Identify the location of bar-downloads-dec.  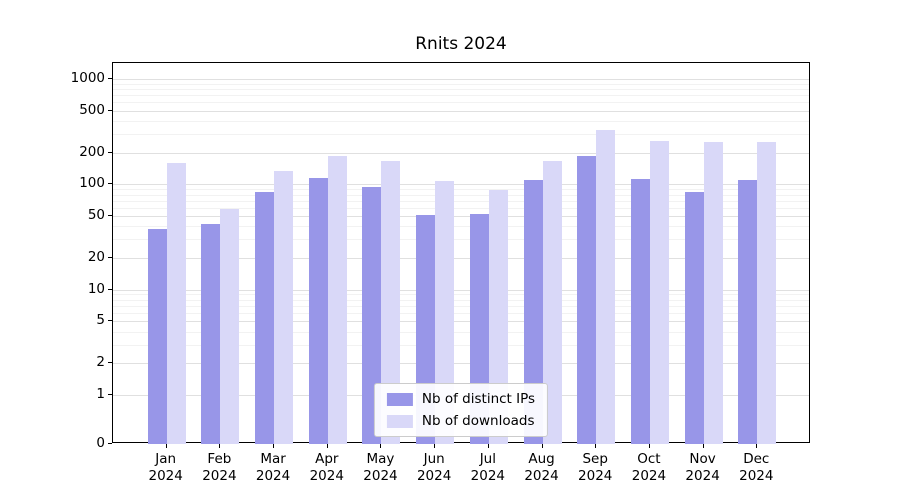
(767, 293).